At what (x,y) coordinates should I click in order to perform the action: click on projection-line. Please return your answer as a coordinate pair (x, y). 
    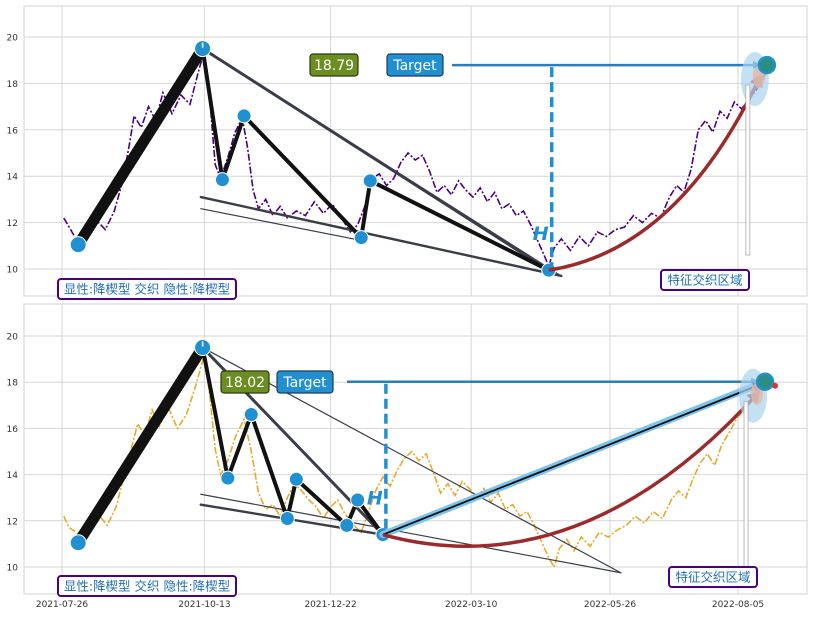
    Looking at the image, I should click on (572, 459).